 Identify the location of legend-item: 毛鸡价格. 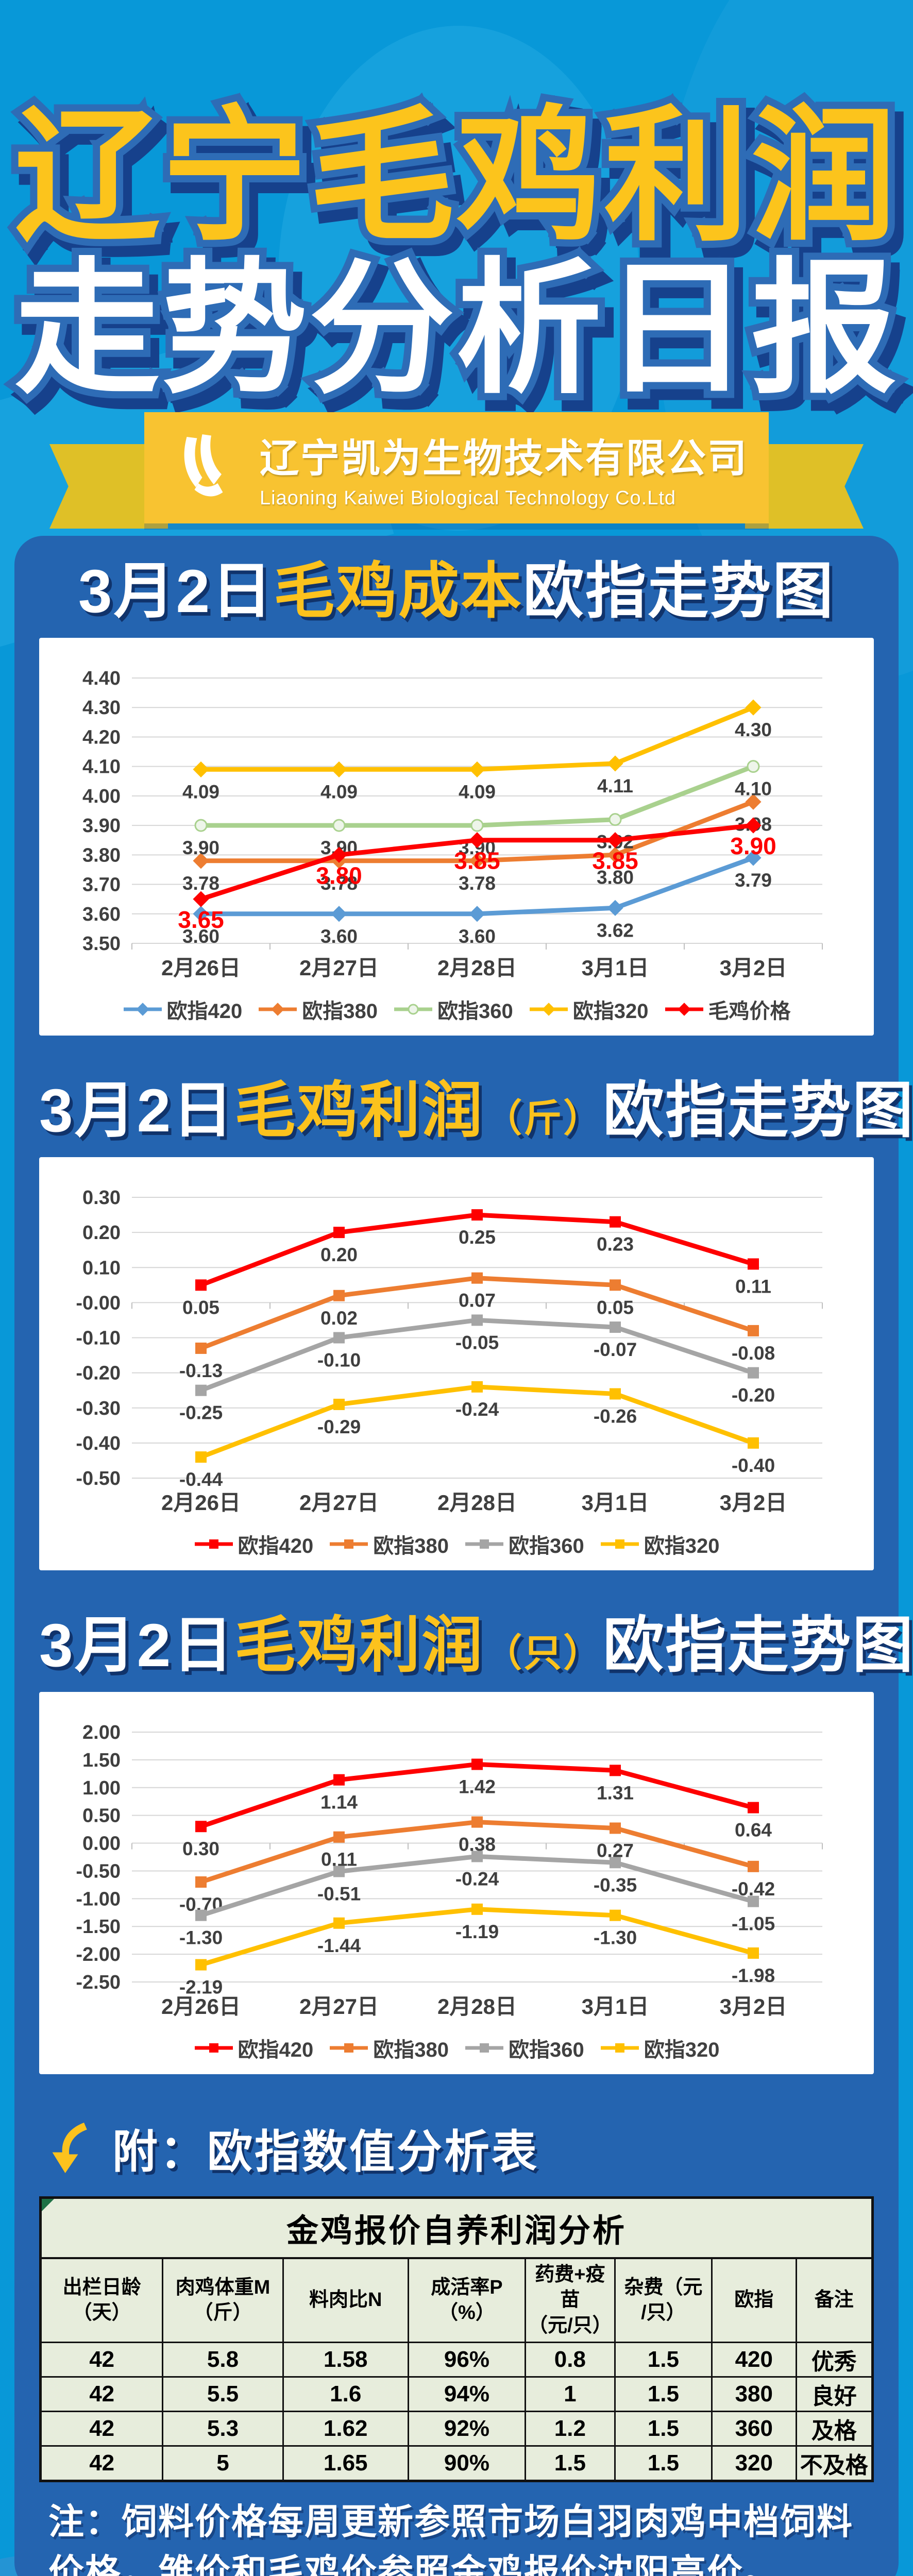
(728, 1009).